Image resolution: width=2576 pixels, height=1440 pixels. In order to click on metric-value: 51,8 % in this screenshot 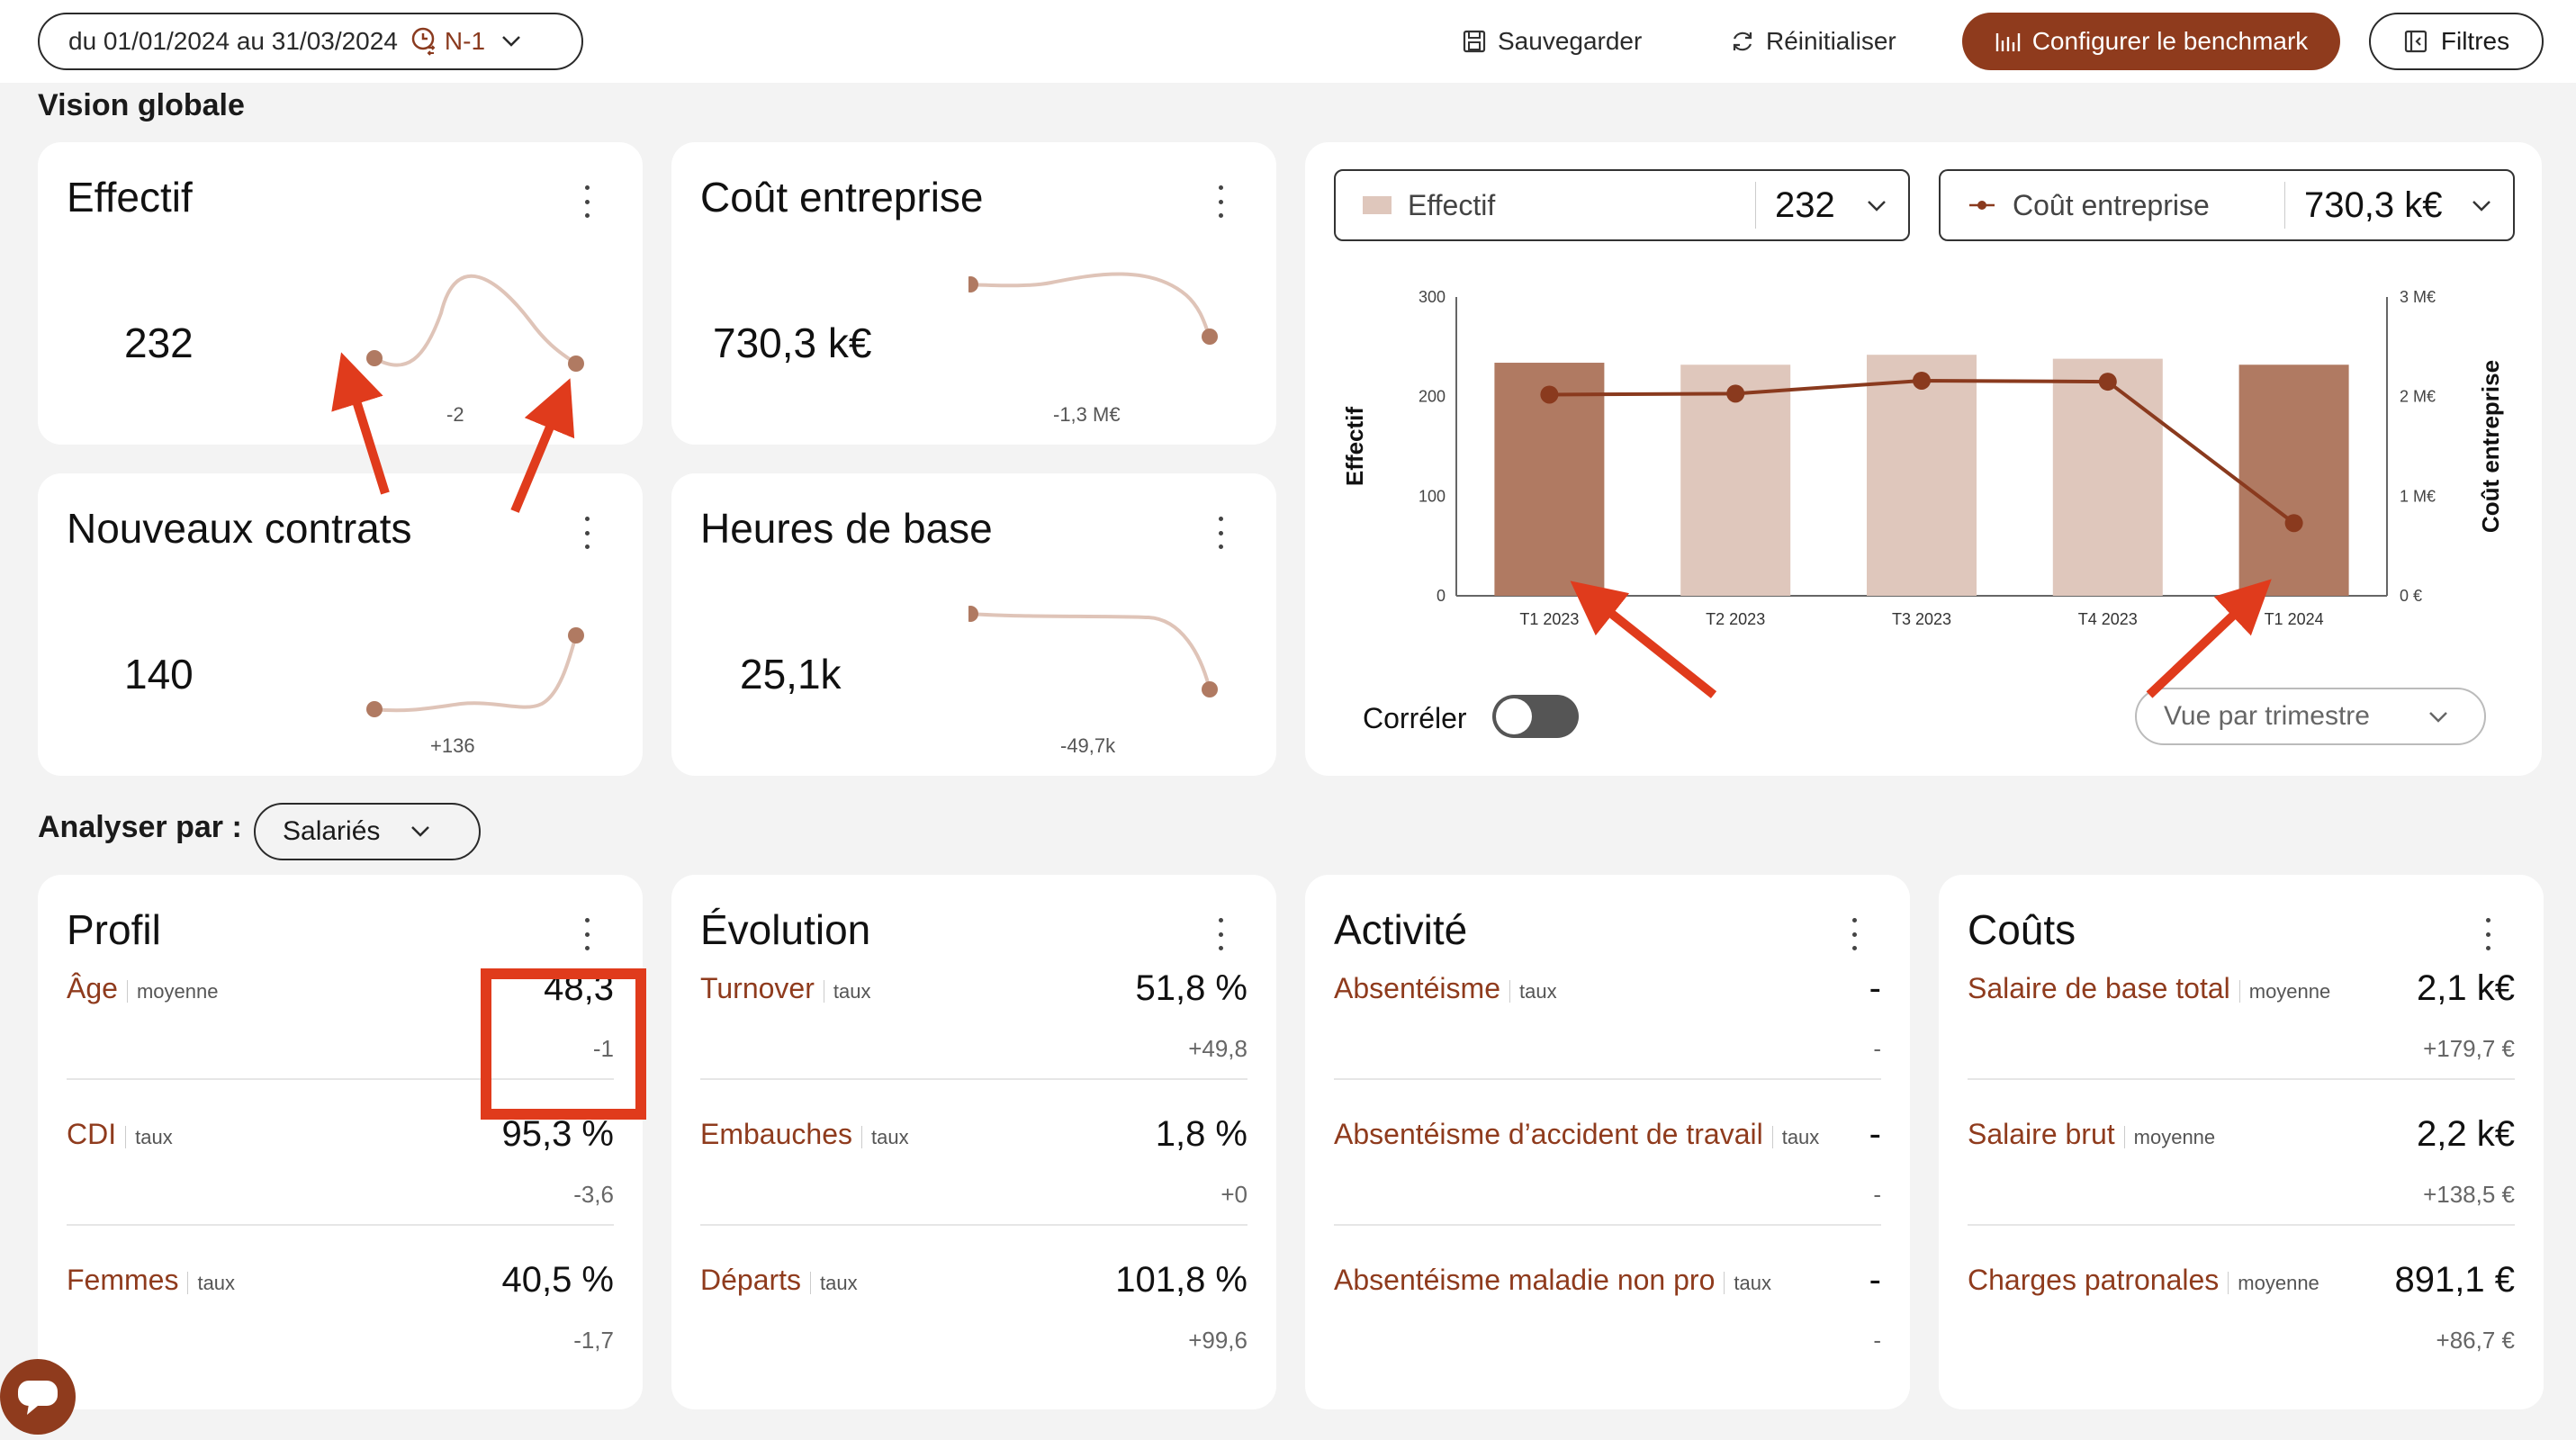, I will do `click(1191, 988)`.